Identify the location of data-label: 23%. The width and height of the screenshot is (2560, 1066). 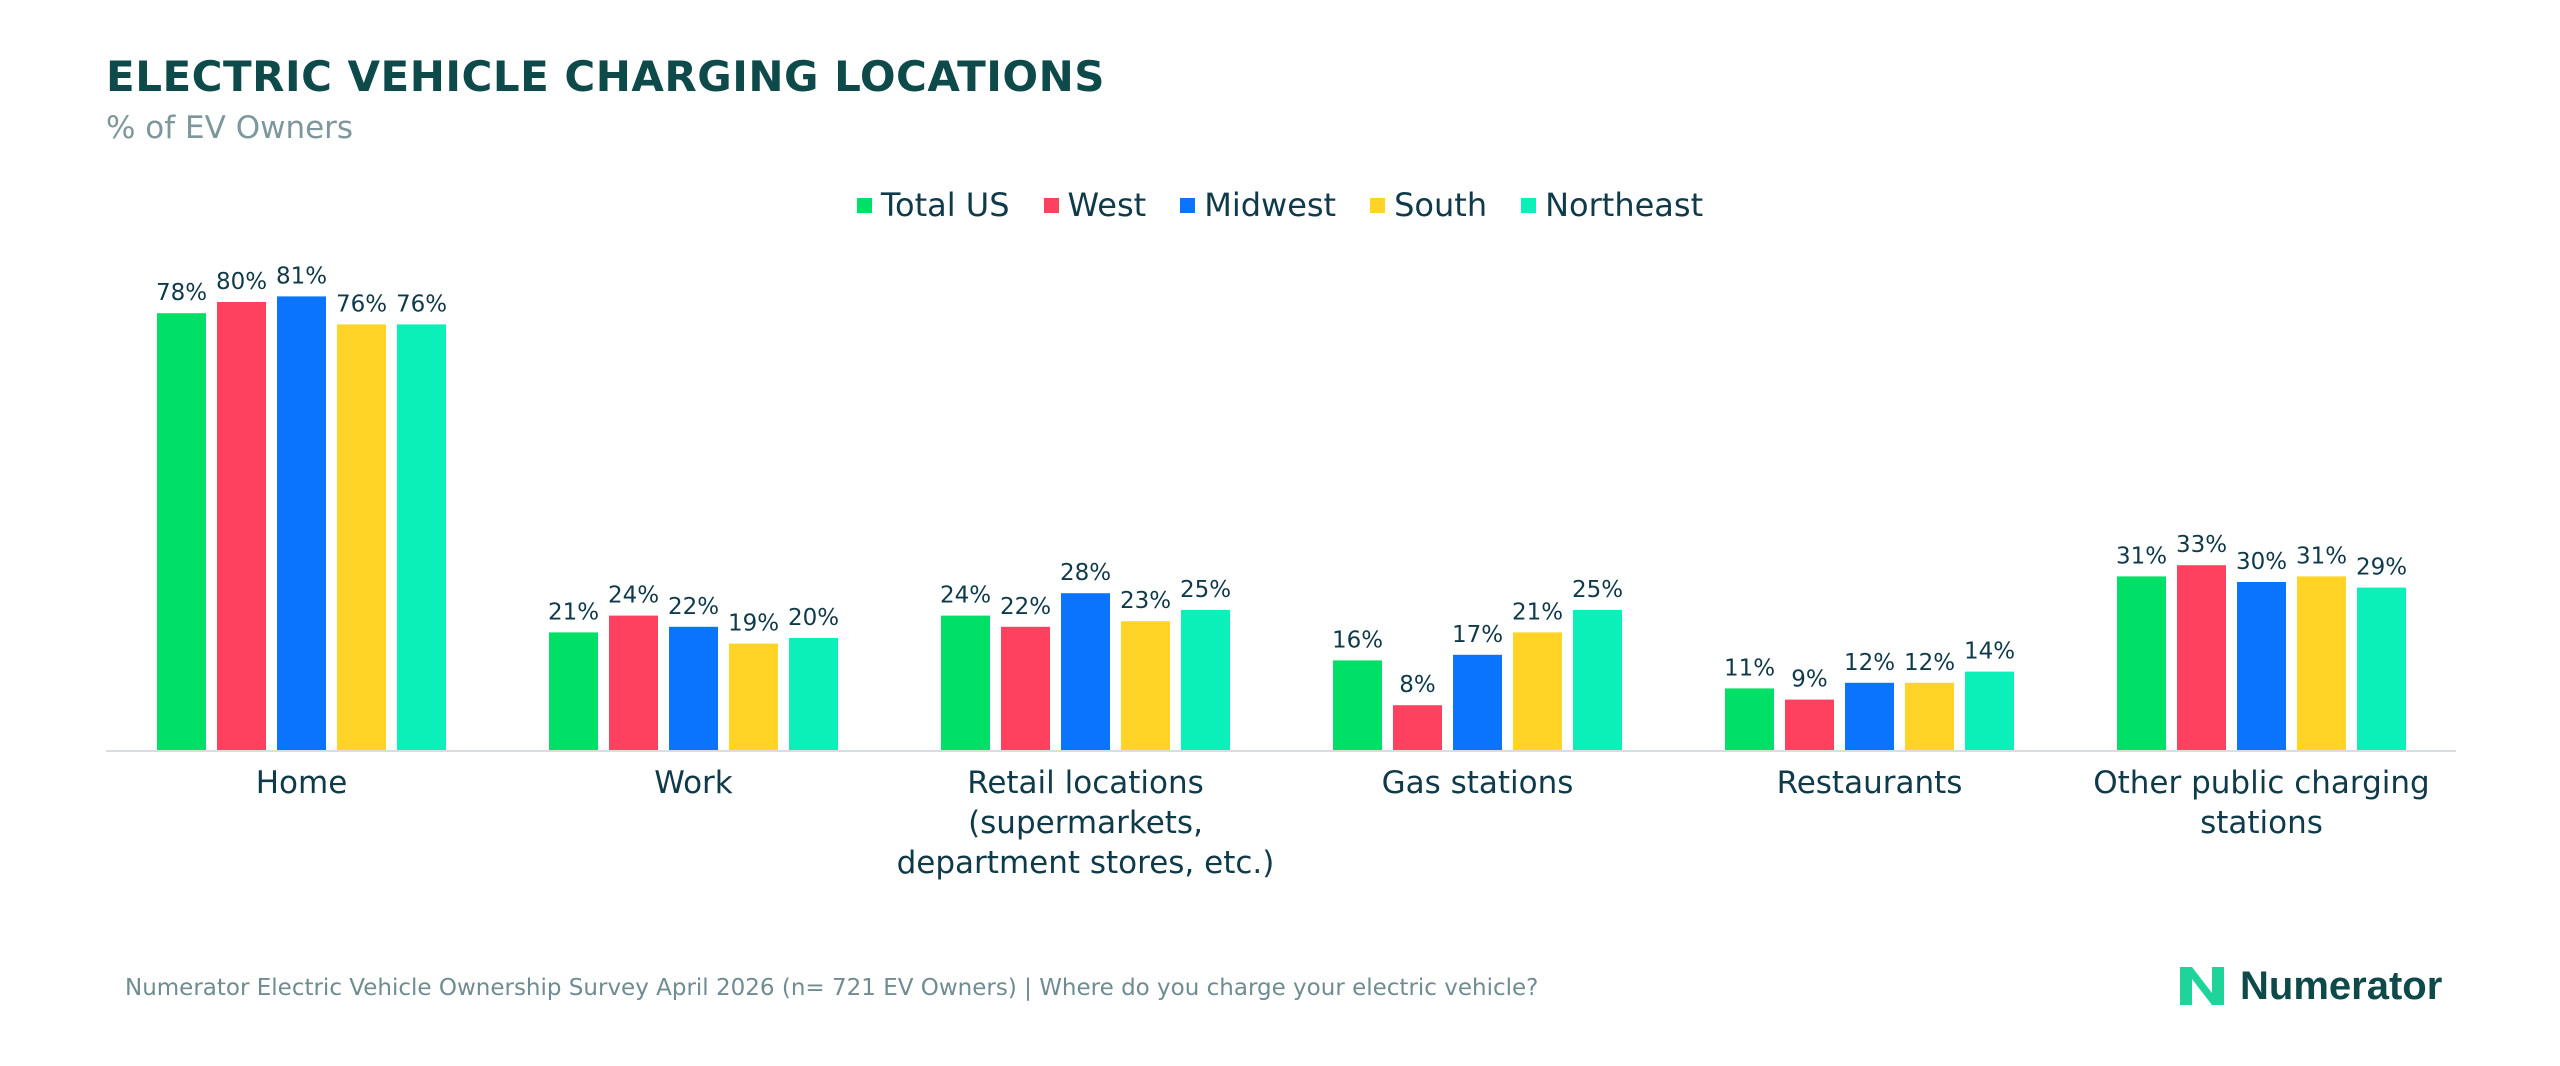
(1145, 601).